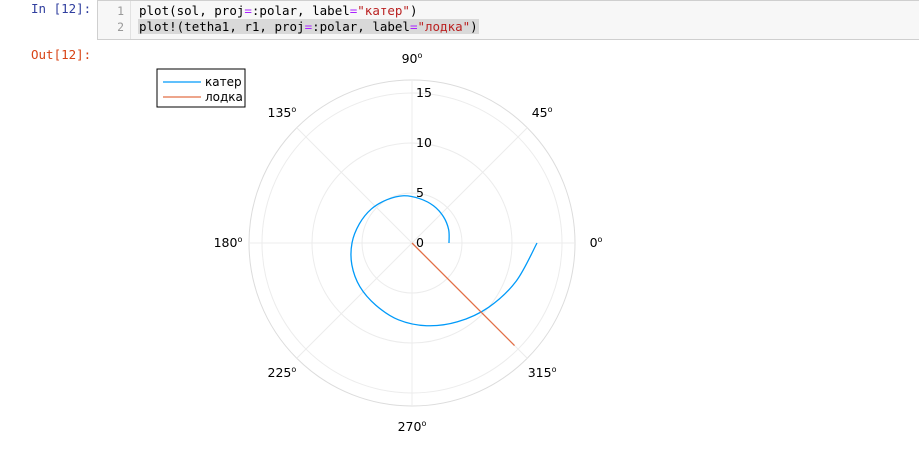  I want to click on plot-series, so click(444, 270).